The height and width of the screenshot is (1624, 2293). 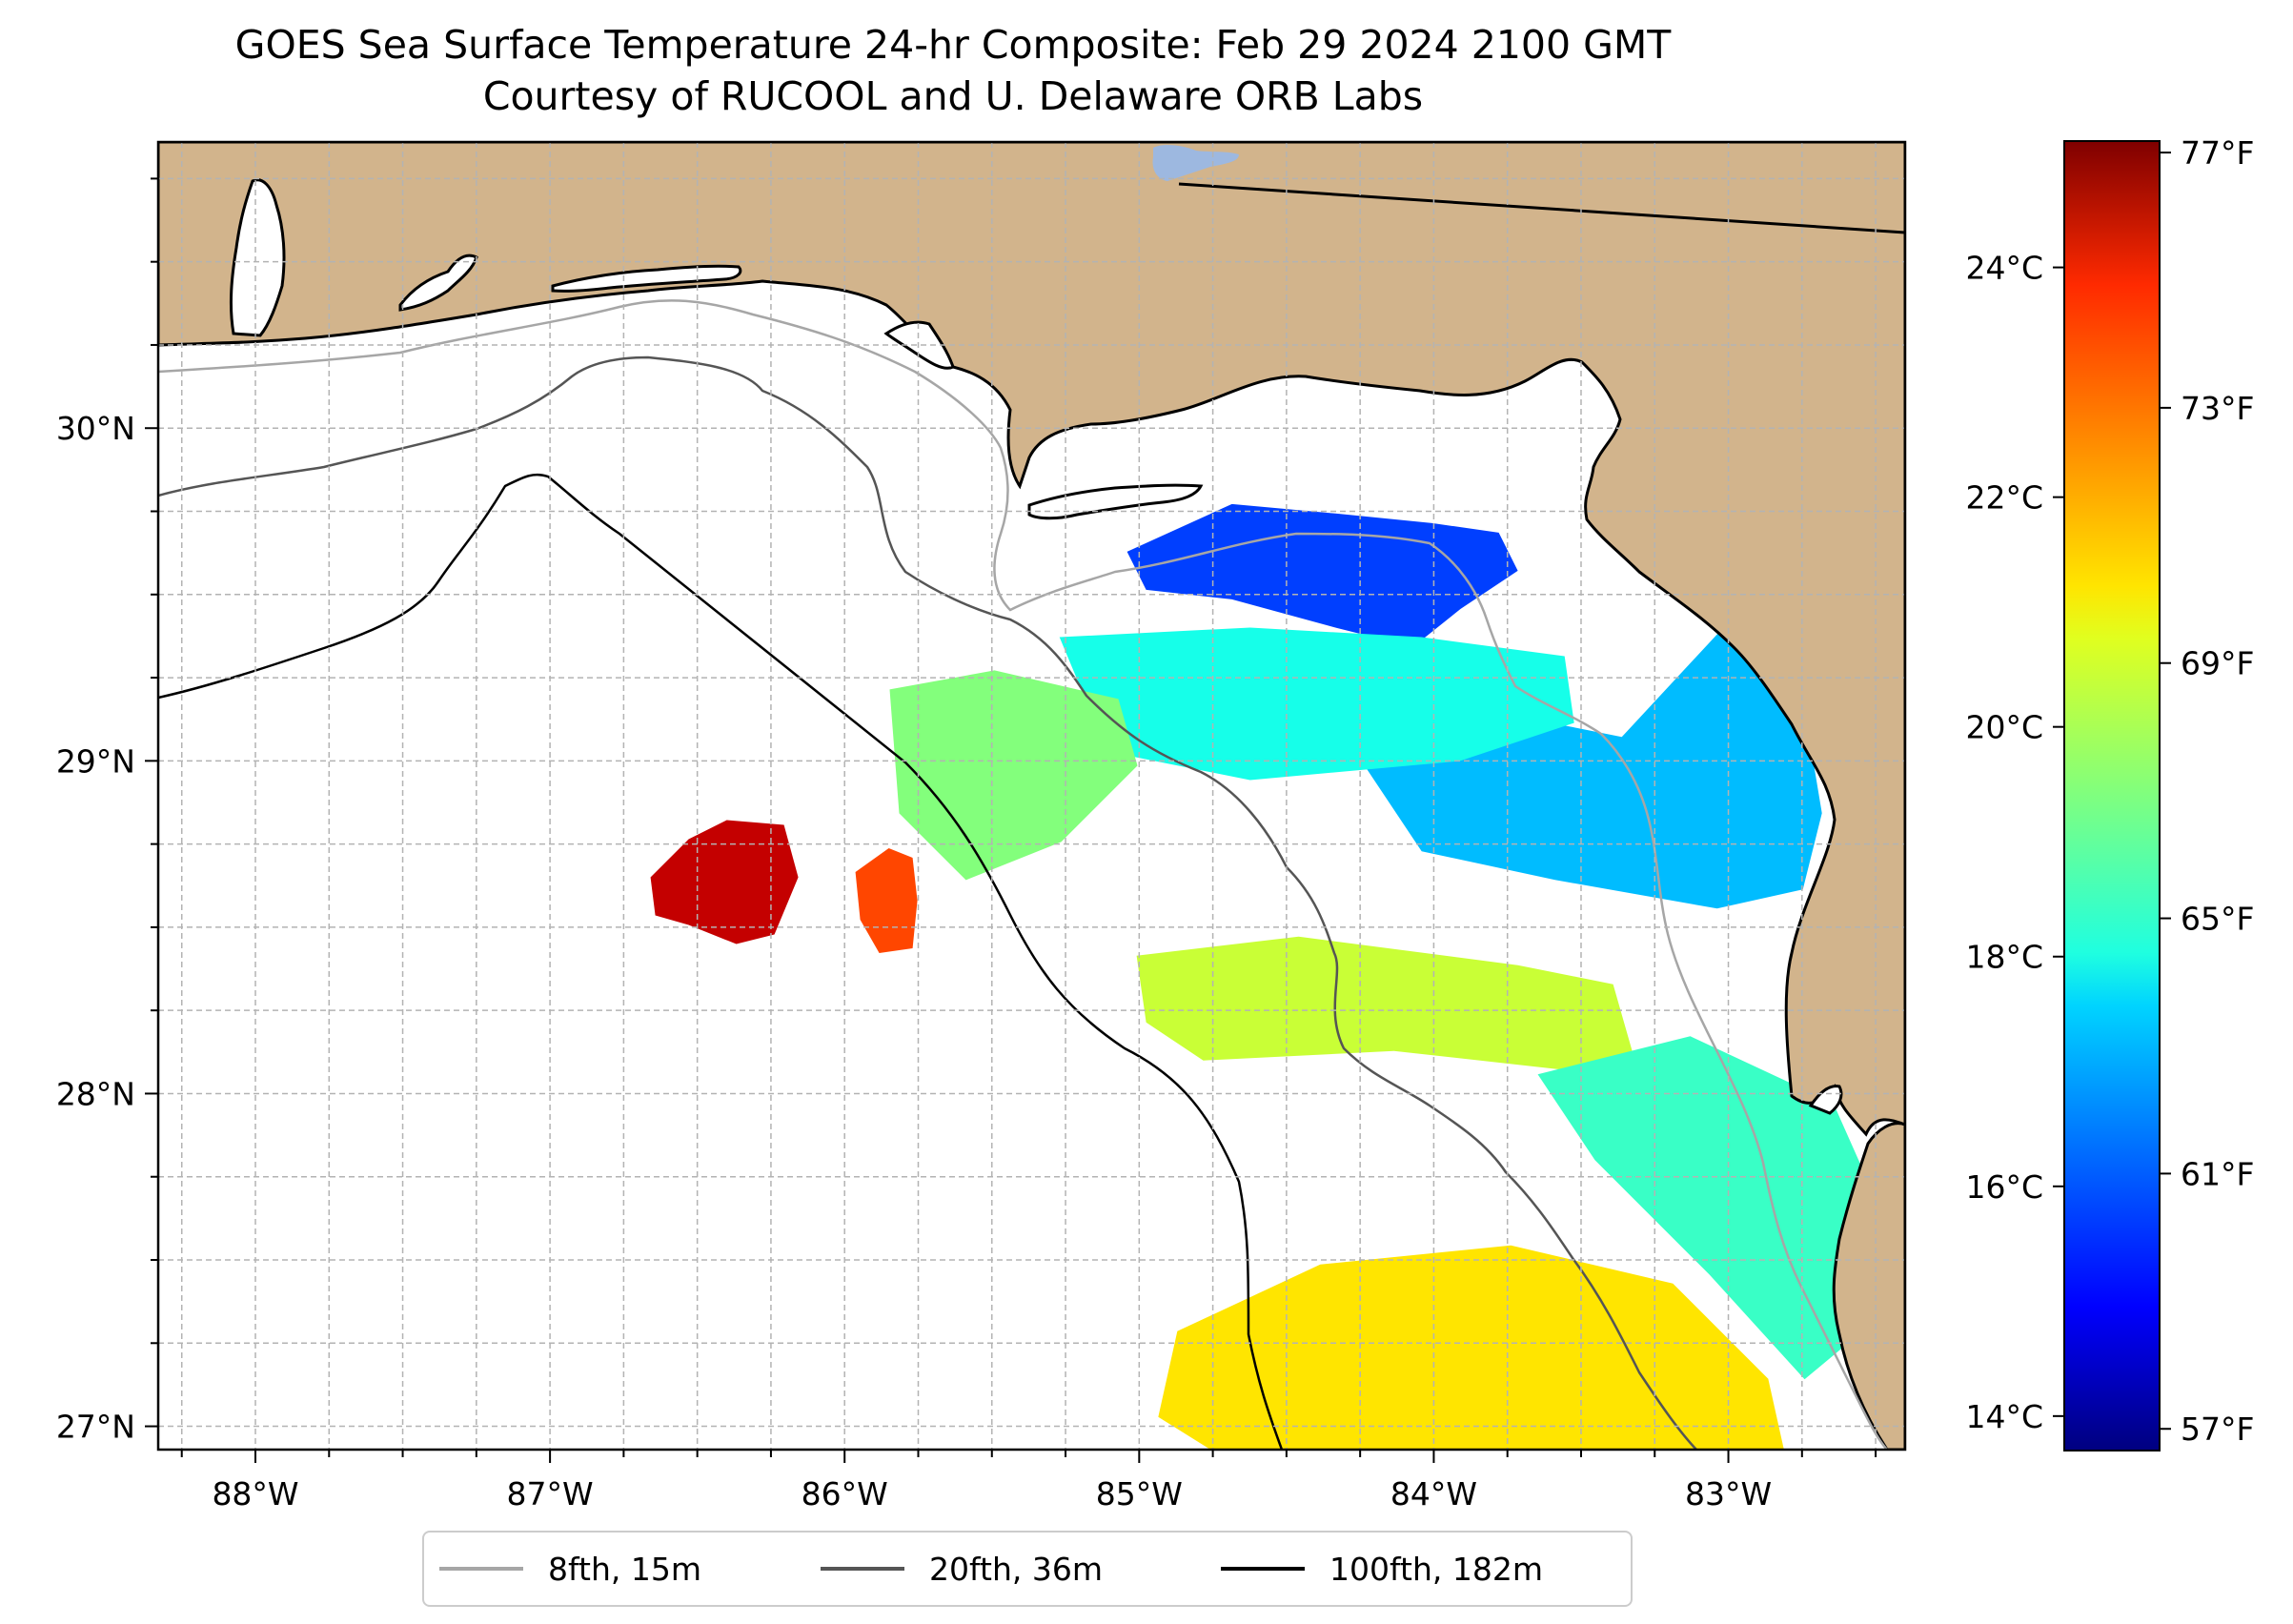 What do you see at coordinates (919, 345) in the screenshot?
I see `st-andrew-bay` at bounding box center [919, 345].